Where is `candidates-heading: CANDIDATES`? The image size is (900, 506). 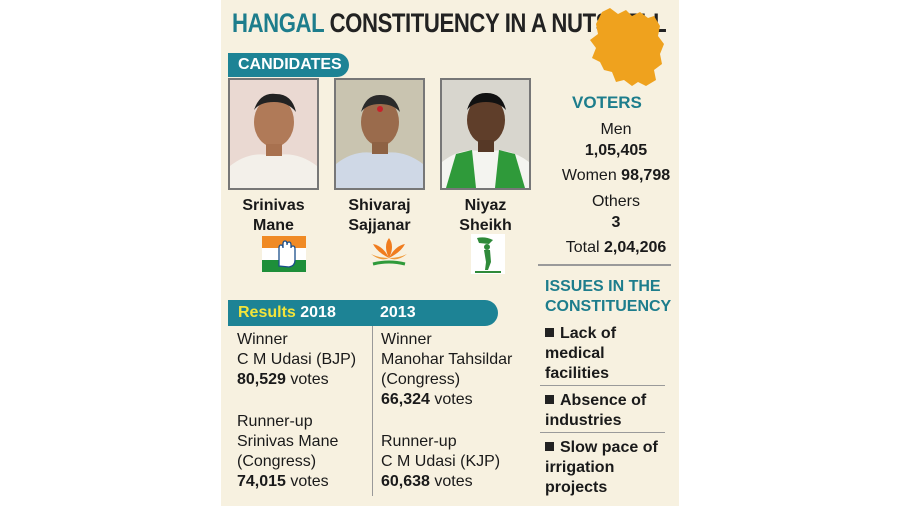
candidates-heading: CANDIDATES is located at coordinates (288, 65).